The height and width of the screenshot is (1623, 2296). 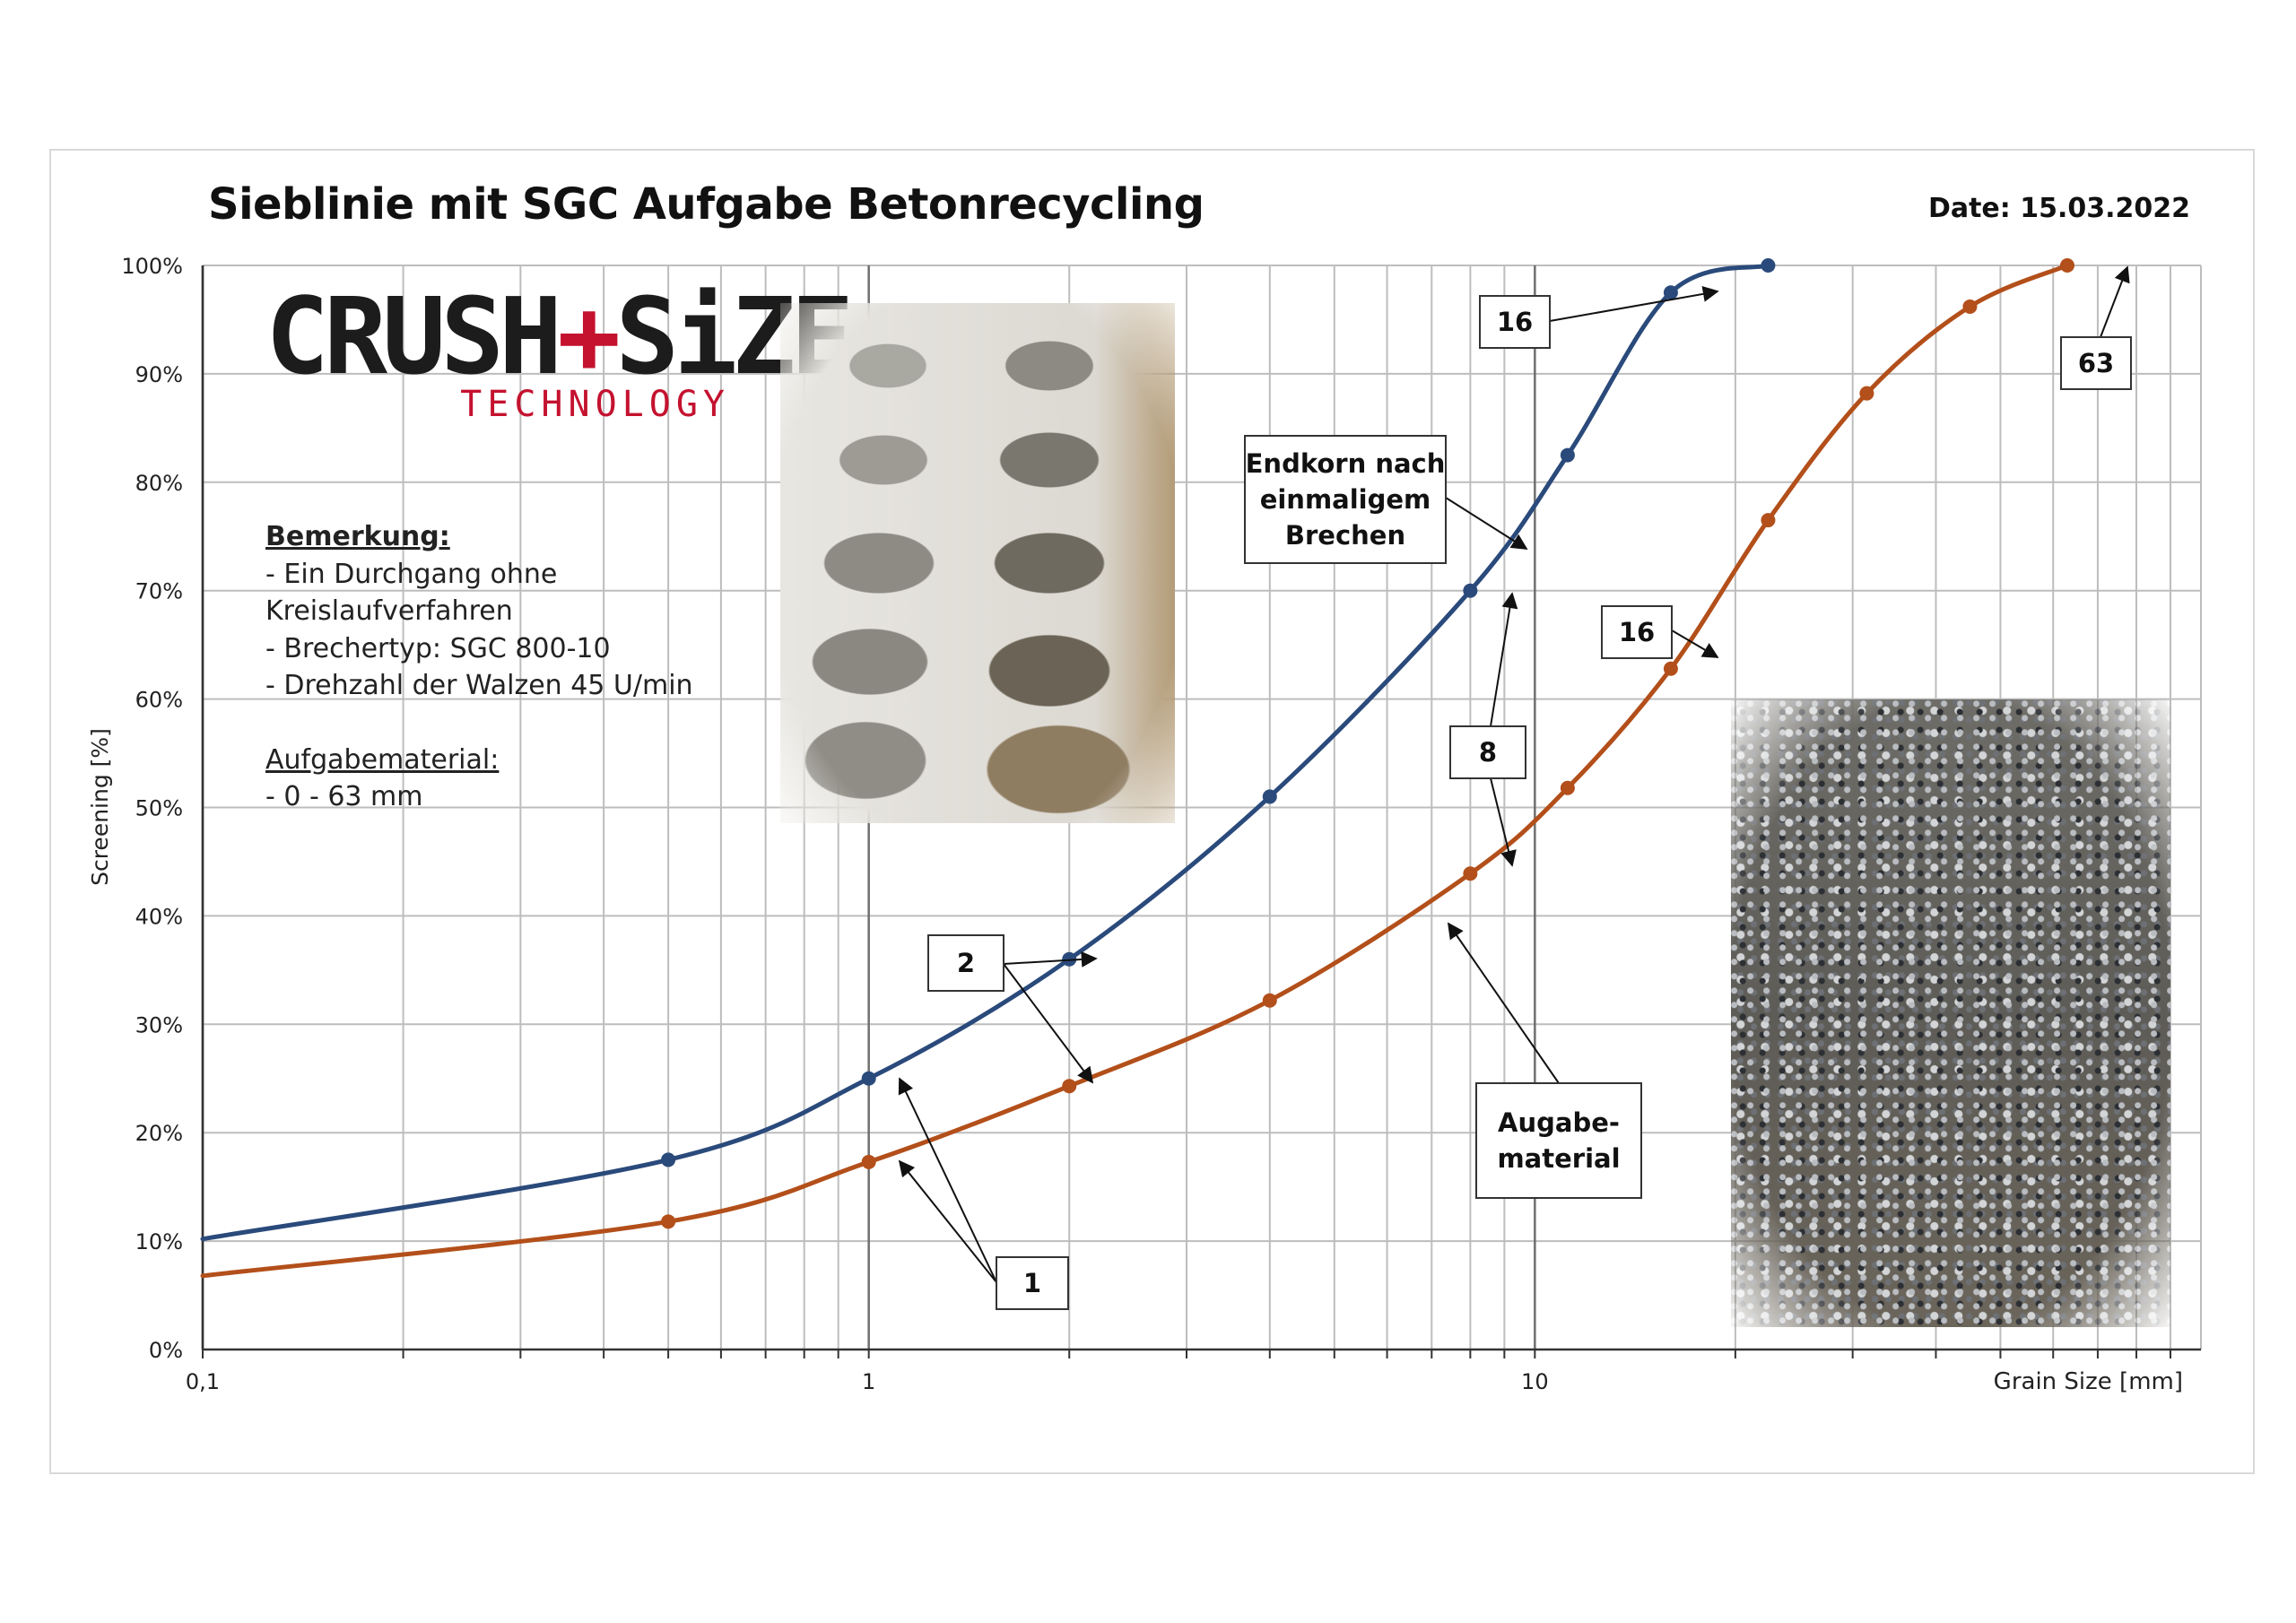 What do you see at coordinates (389, 611) in the screenshot?
I see `remark-line: Kreislaufverfahren` at bounding box center [389, 611].